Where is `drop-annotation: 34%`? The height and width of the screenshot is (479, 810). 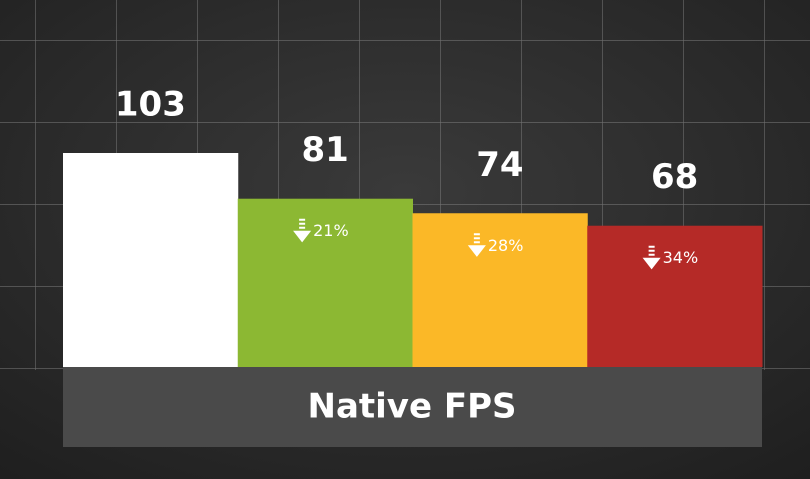
drop-annotation: 34% is located at coordinates (681, 257).